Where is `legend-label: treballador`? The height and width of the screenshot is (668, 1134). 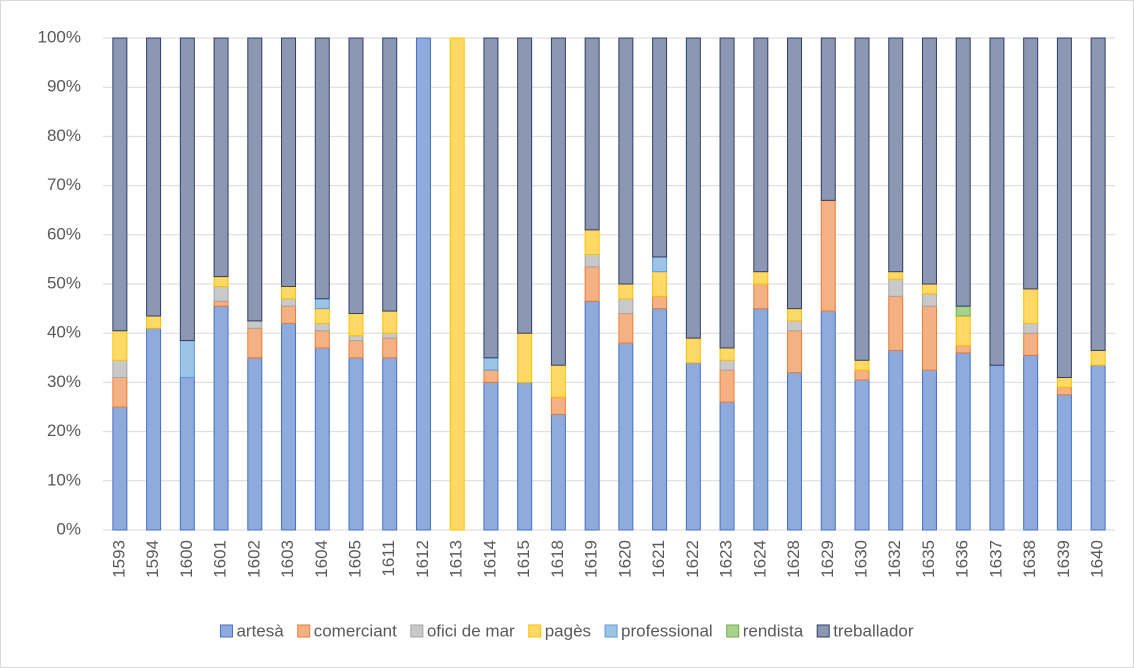
legend-label: treballador is located at coordinates (873, 630).